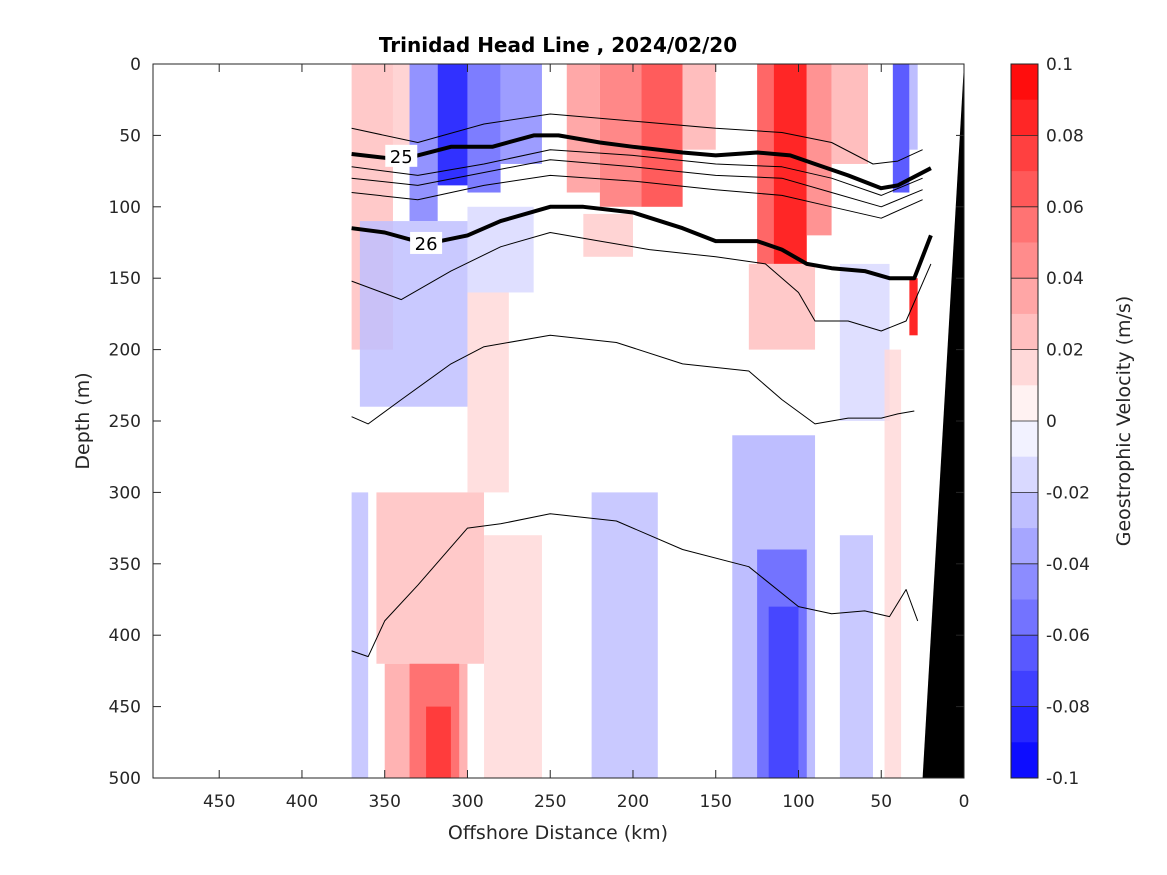 This screenshot has width=1167, height=875. I want to click on colorbar-tick-label: -0.04, so click(1068, 565).